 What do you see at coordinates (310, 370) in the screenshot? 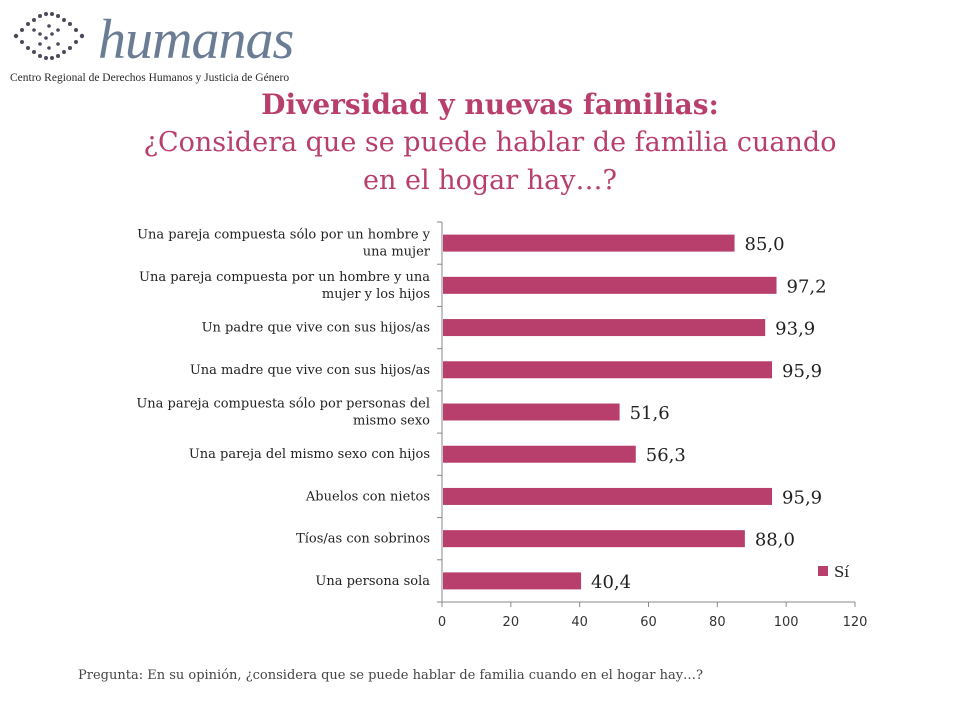
I see `category-label: Una madre que vive con sus hijos/as` at bounding box center [310, 370].